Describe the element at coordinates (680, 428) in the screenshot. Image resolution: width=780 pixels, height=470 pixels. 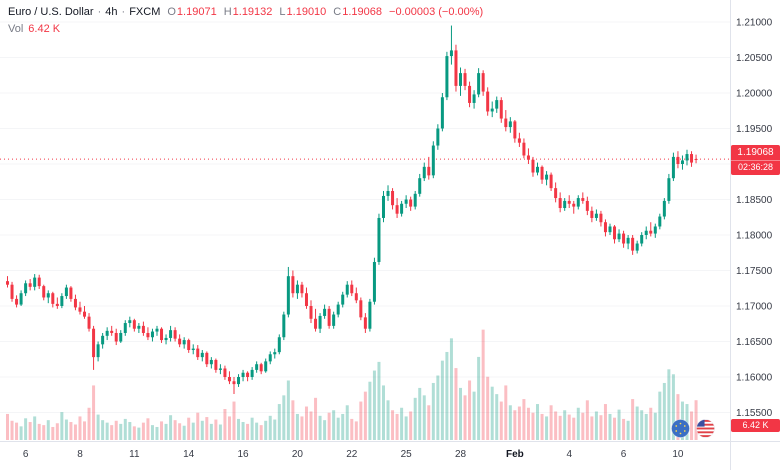
I see `eu-flag-icon` at that location.